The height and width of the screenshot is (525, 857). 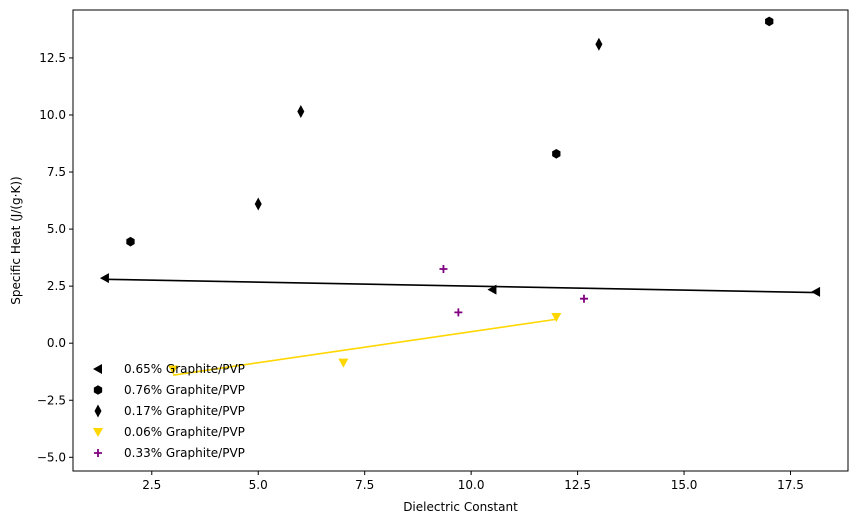 I want to click on legend-label-2: 0.17% Graphite/PVP, so click(x=184, y=411).